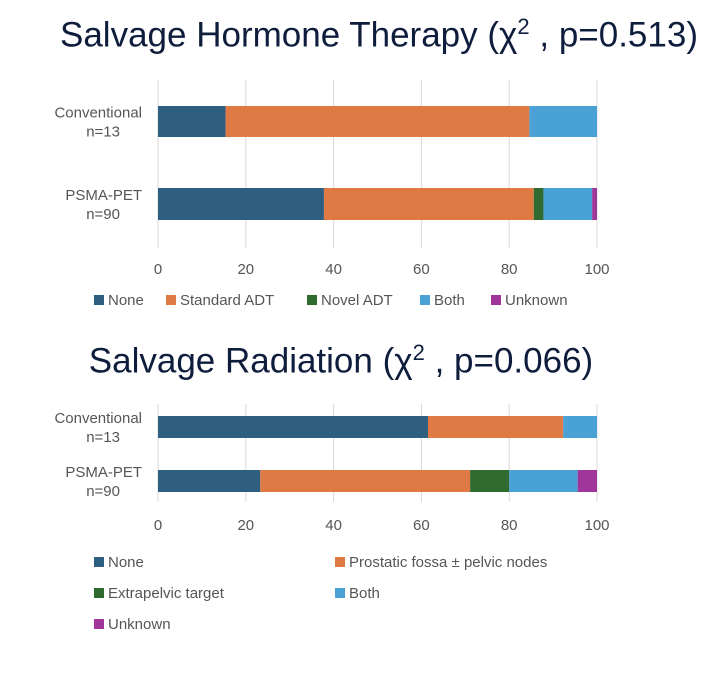 The height and width of the screenshot is (686, 722). Describe the element at coordinates (158, 269) in the screenshot. I see `chart1-x-tick-label: 0` at that location.